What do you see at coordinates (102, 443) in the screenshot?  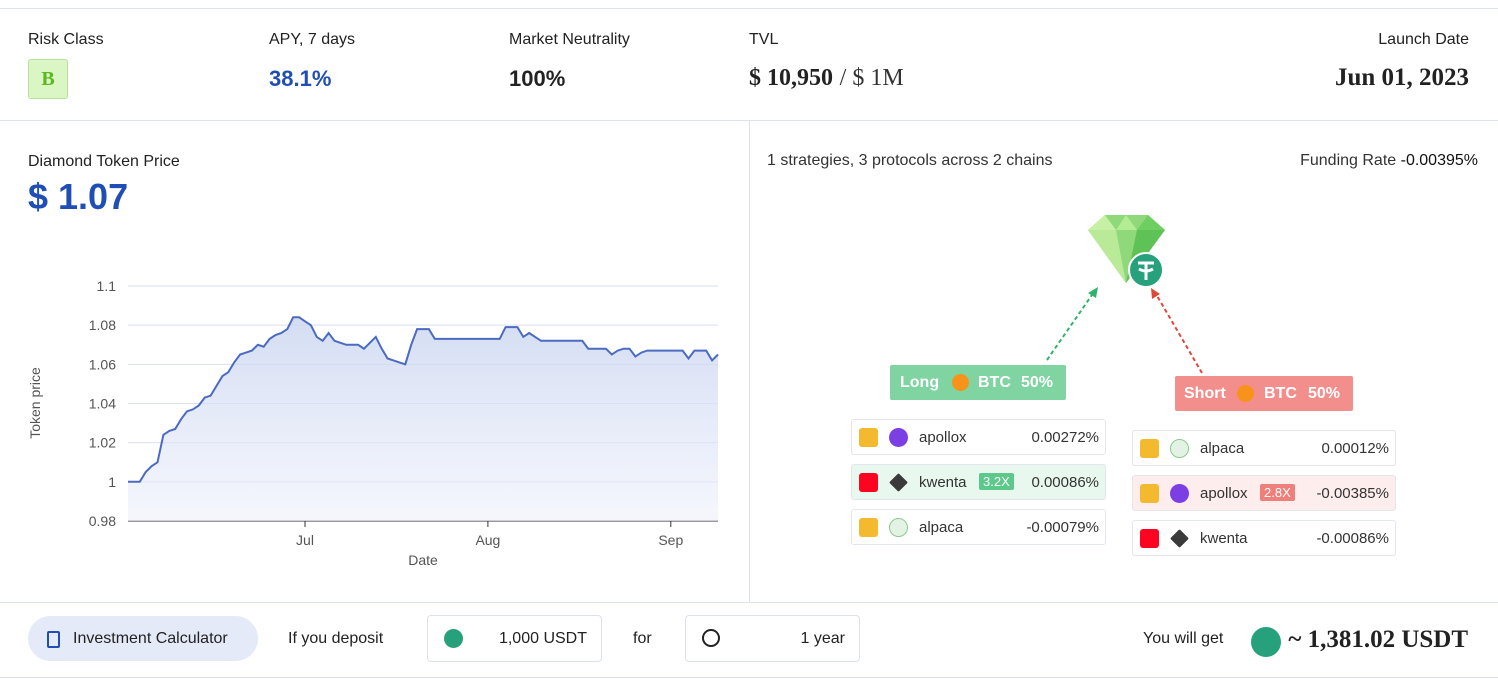 I see `y-tick-label: 1.02` at bounding box center [102, 443].